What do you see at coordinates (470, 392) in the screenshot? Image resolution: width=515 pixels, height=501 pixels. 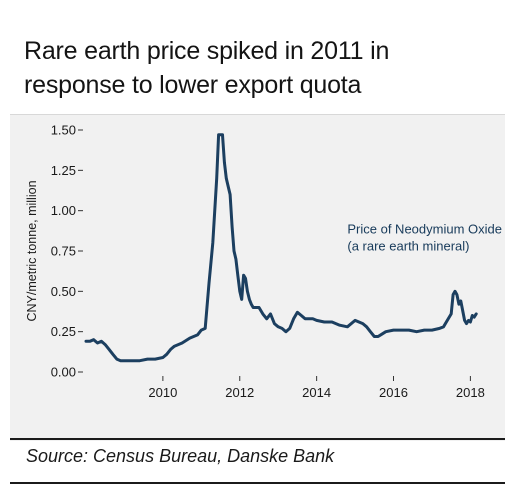 I see `x-tick-label: 2018` at bounding box center [470, 392].